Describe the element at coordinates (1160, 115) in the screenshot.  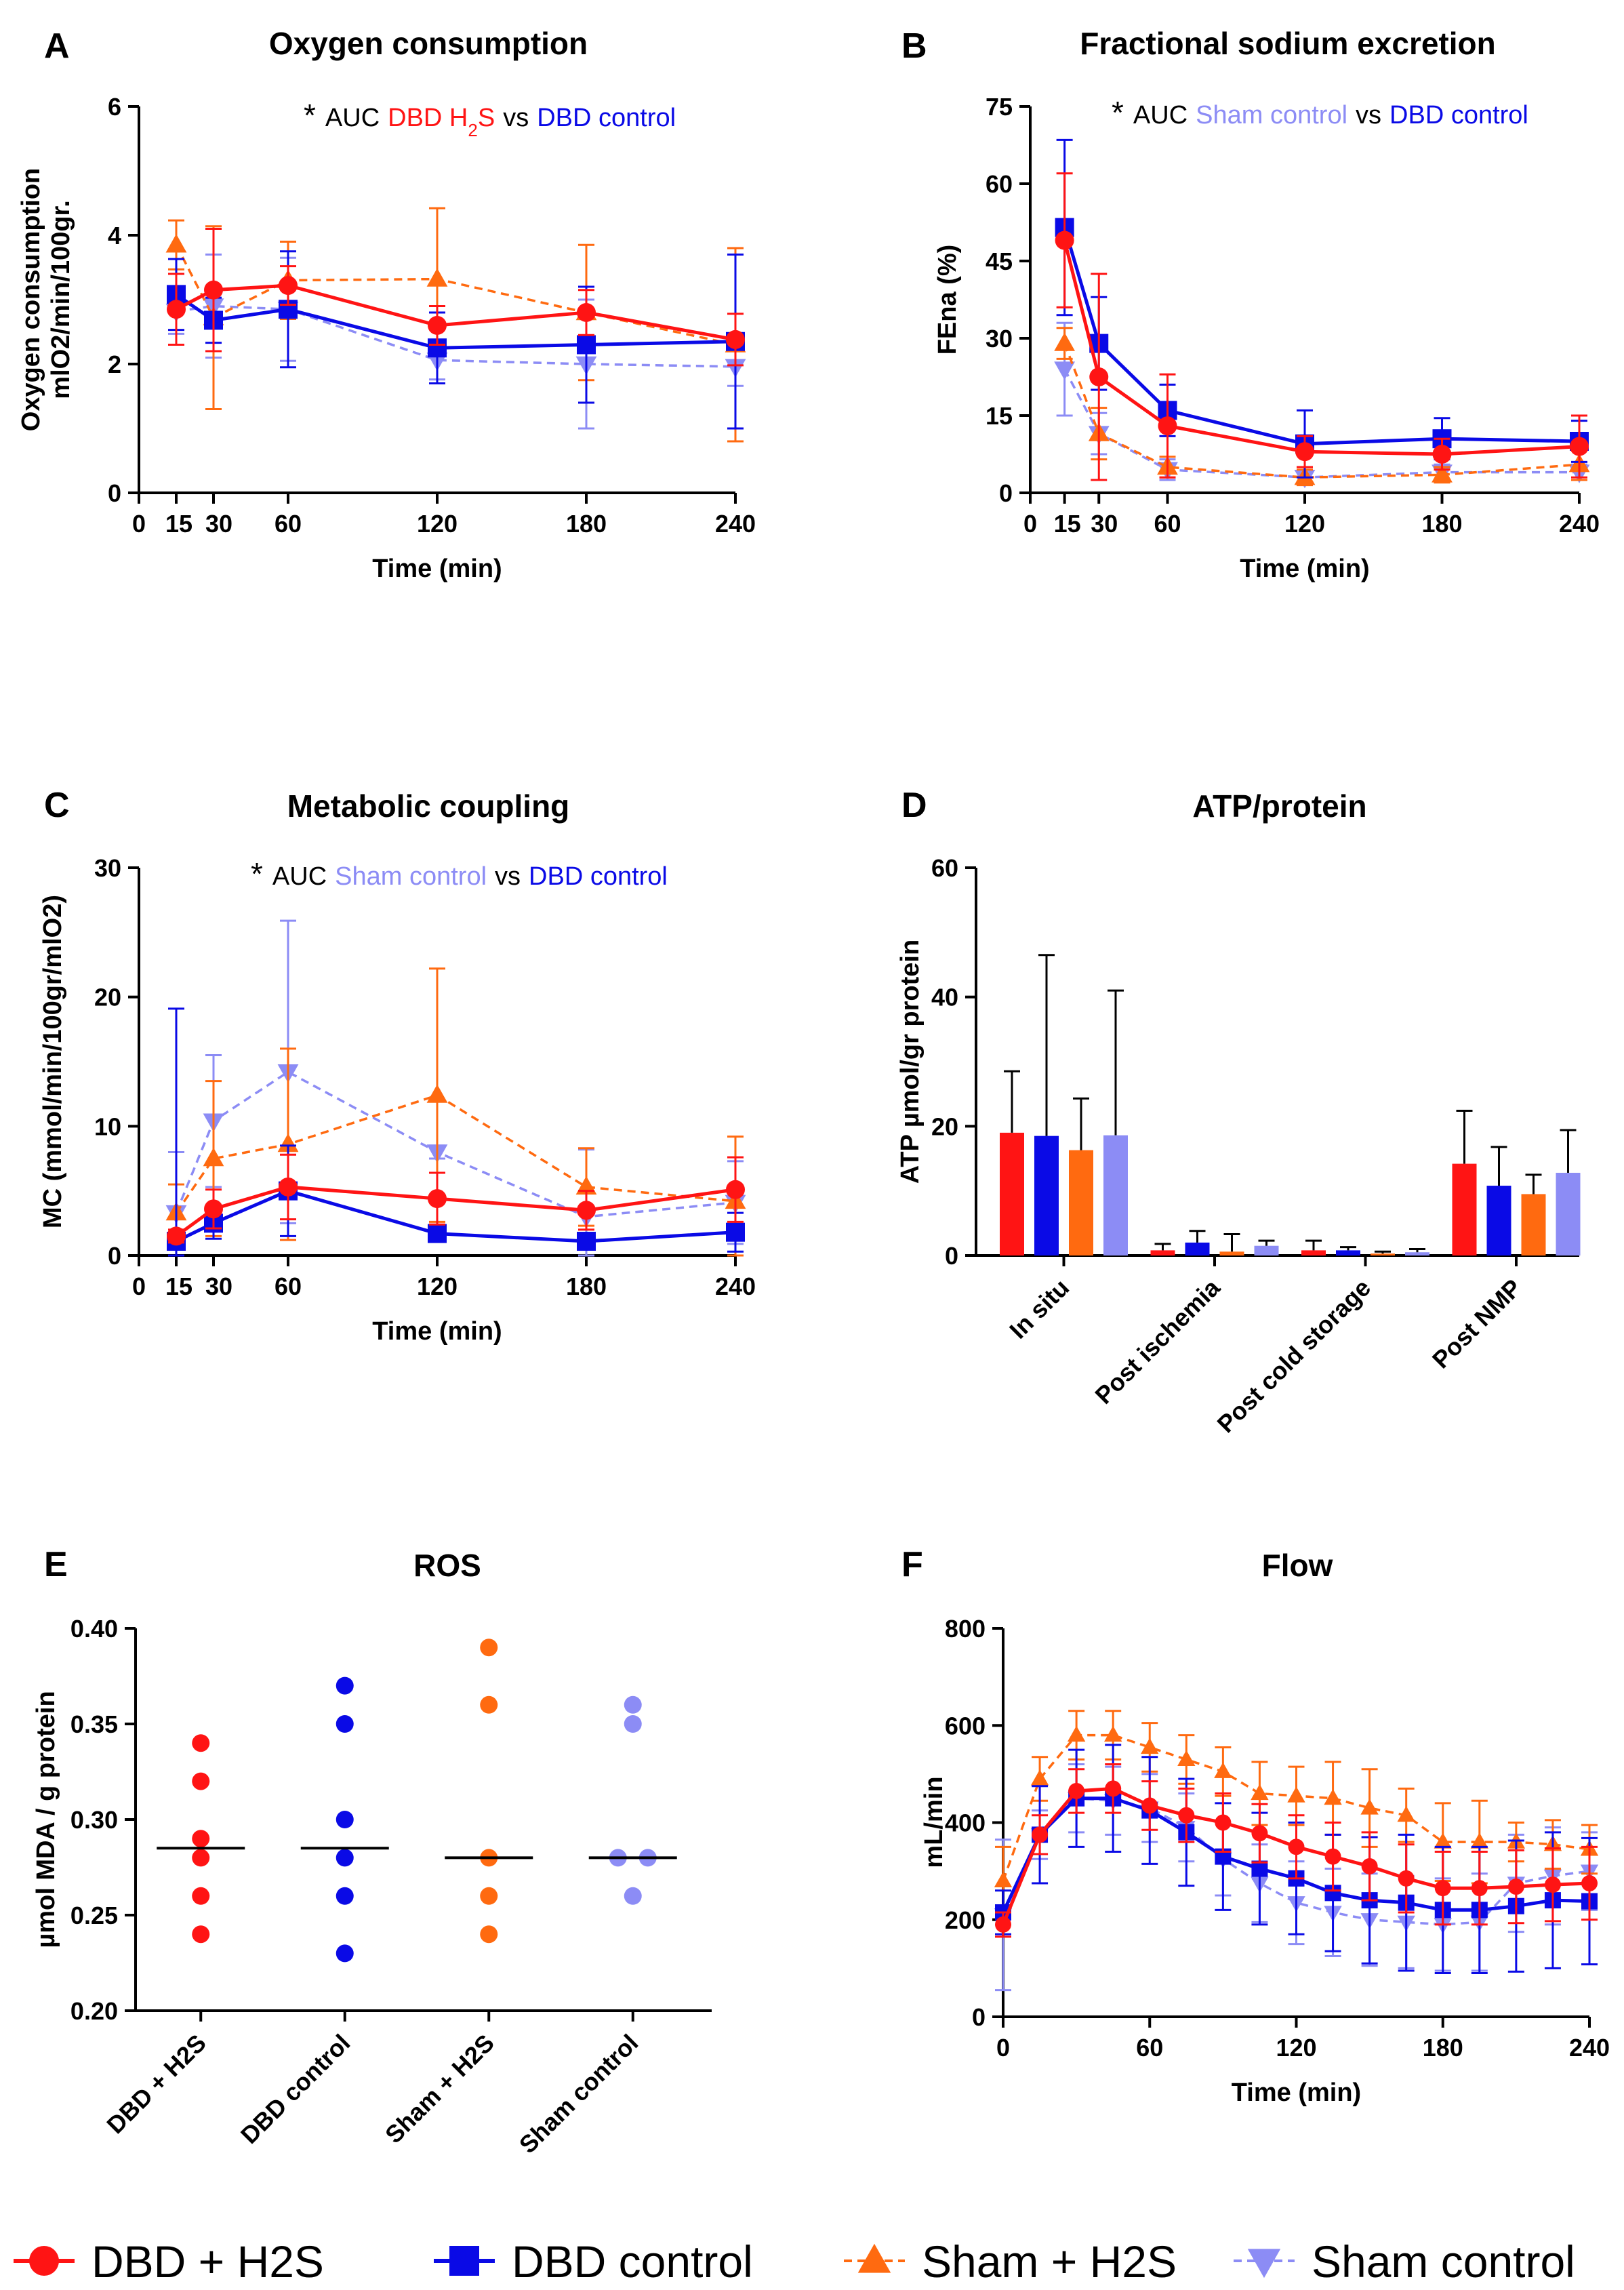
I see `annotation-part: AUC` at that location.